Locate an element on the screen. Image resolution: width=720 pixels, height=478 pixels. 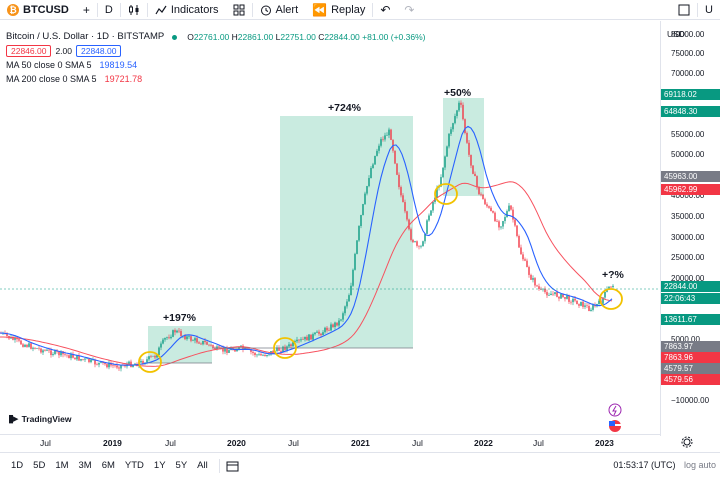
candles-icon is located at coordinates (133, 9).